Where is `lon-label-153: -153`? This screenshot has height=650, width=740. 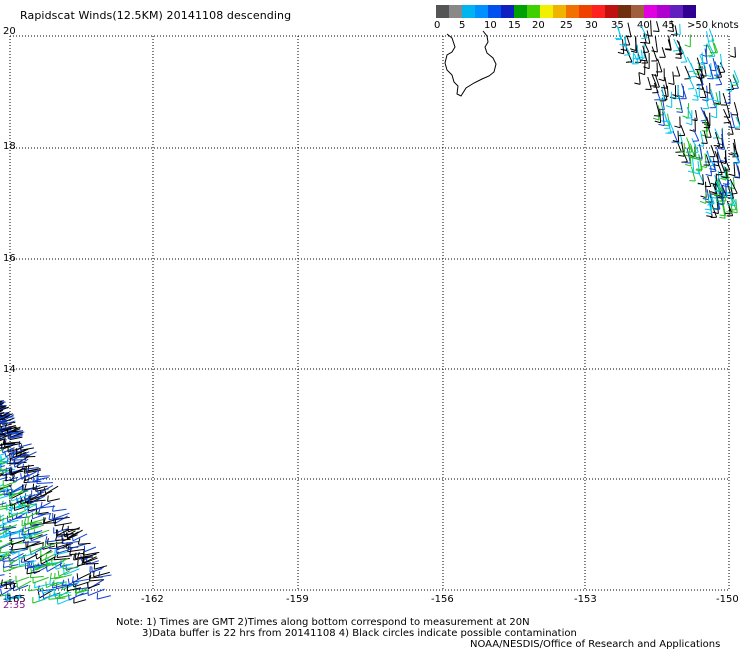
lon-label-153: -153 is located at coordinates (585, 599).